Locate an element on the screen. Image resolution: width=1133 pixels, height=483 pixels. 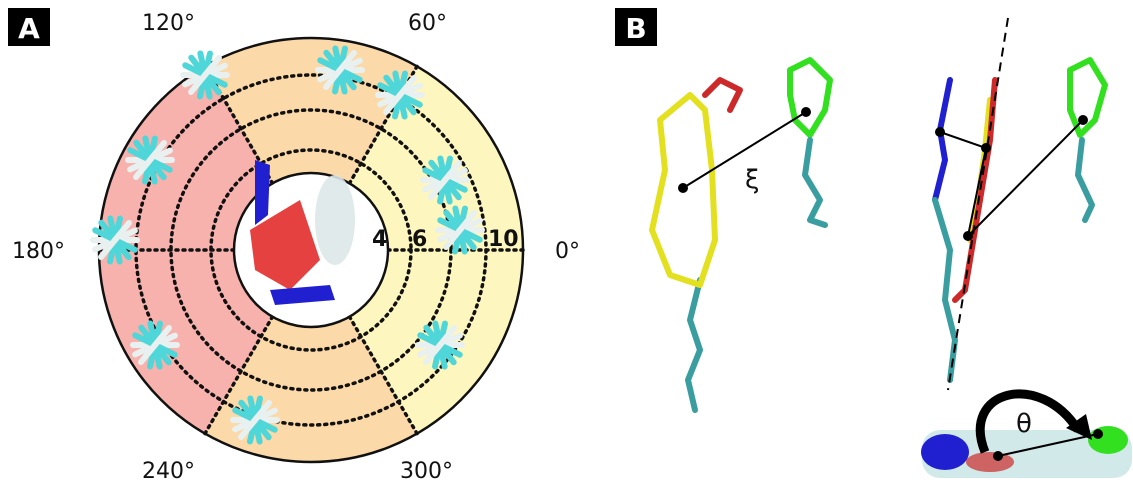
axis-line is located at coordinates (978, 204).